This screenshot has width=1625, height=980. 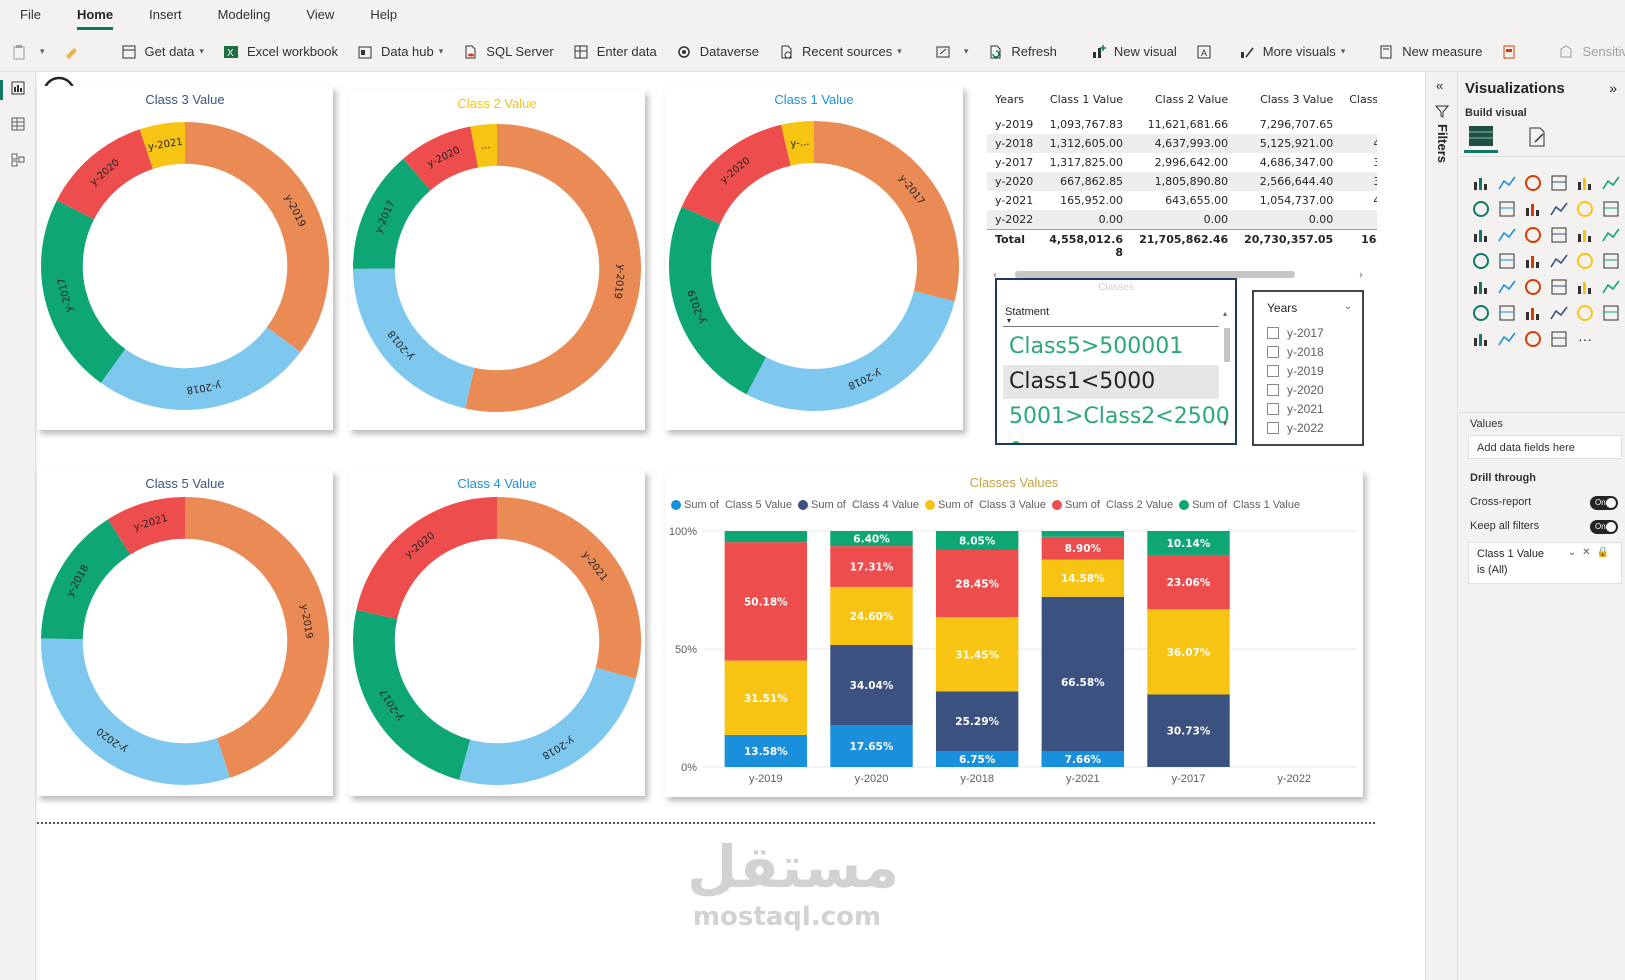 What do you see at coordinates (399, 52) in the screenshot?
I see `data-hub-button: Data hub ▾` at bounding box center [399, 52].